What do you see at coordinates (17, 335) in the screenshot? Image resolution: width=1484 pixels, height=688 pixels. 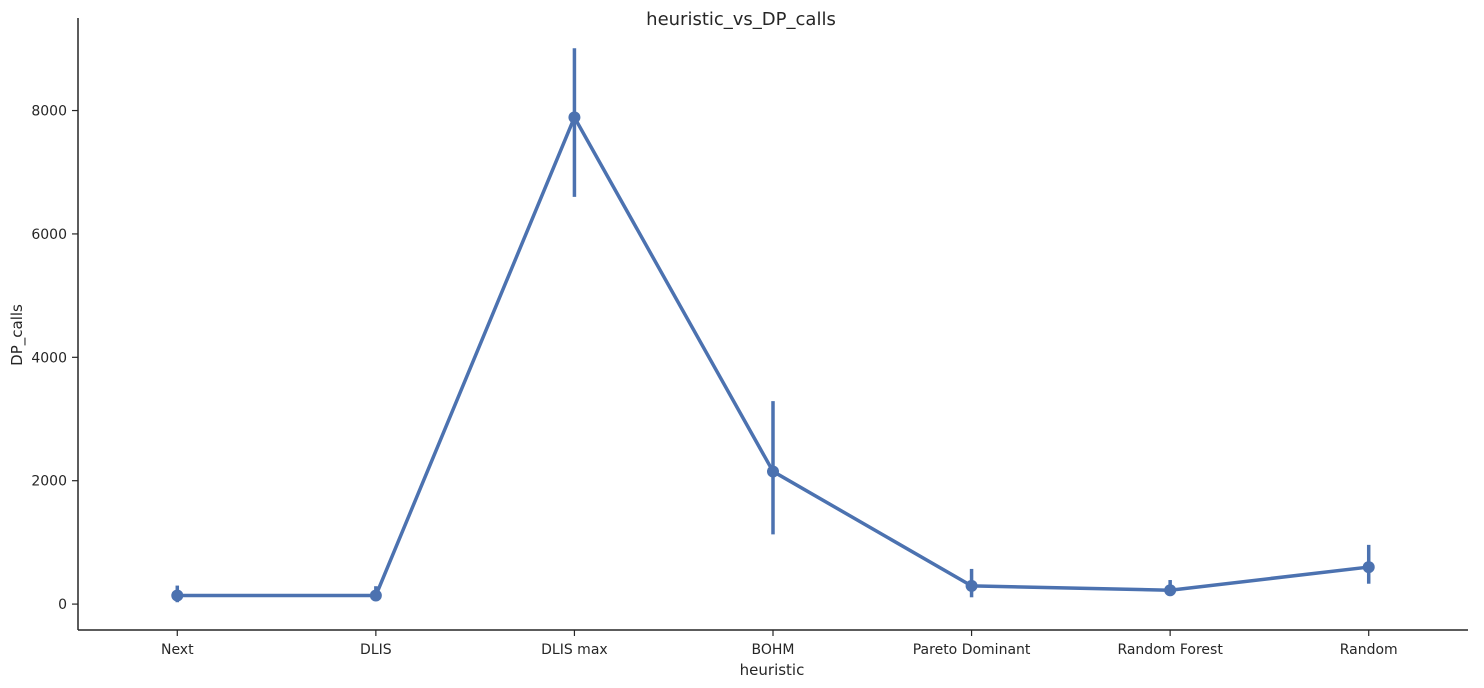 I see `y-axis-label: DP_calls` at bounding box center [17, 335].